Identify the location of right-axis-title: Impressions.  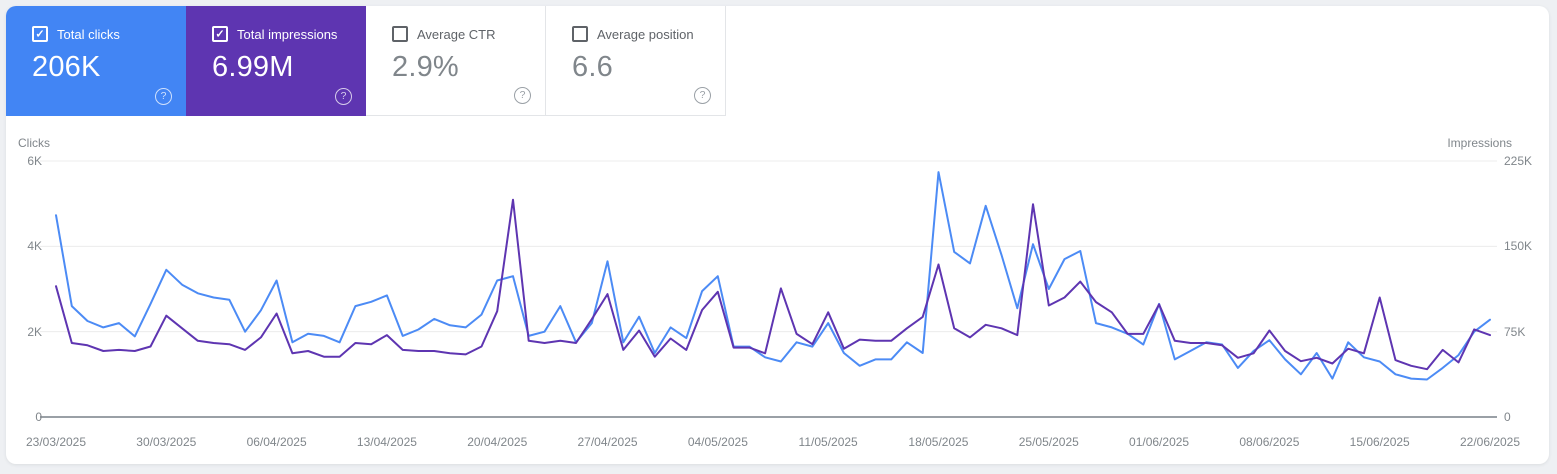
(1479, 143).